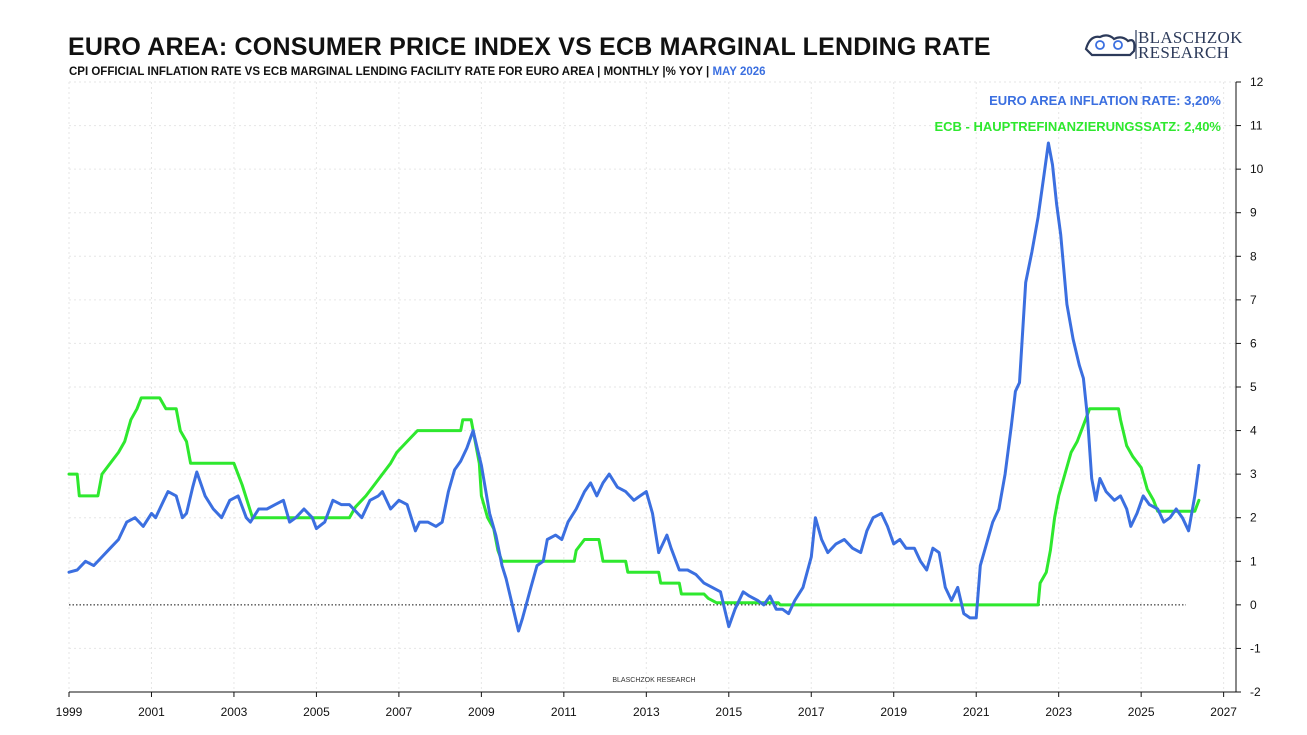  What do you see at coordinates (1253, 300) in the screenshot?
I see `y-tick-label: 7` at bounding box center [1253, 300].